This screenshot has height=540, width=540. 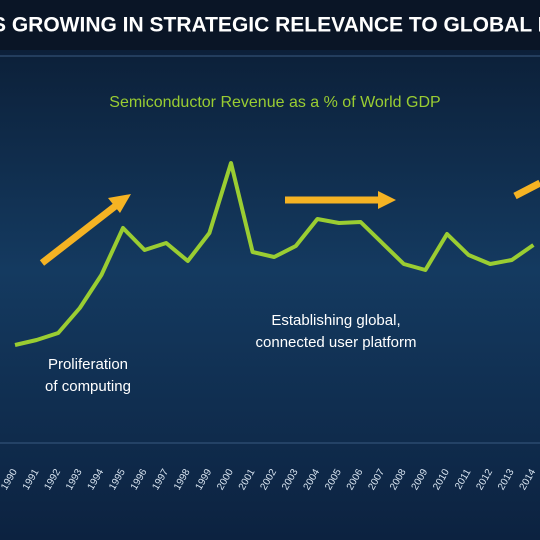 I want to click on annotation: Establishing global,, so click(x=335, y=320).